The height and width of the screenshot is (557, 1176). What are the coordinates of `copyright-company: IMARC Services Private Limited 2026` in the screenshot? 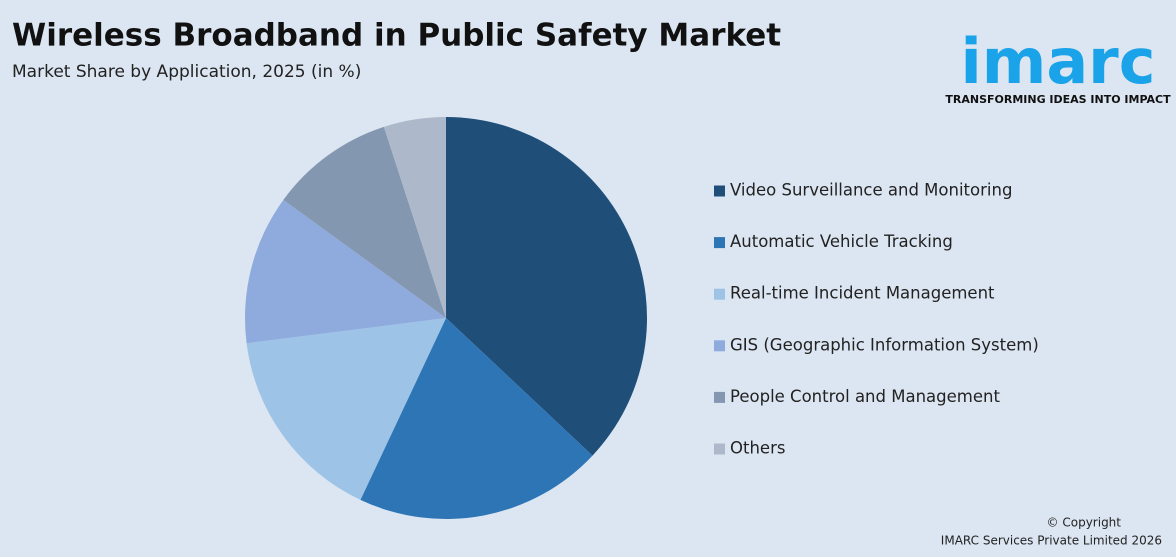 It's located at (1051, 541).